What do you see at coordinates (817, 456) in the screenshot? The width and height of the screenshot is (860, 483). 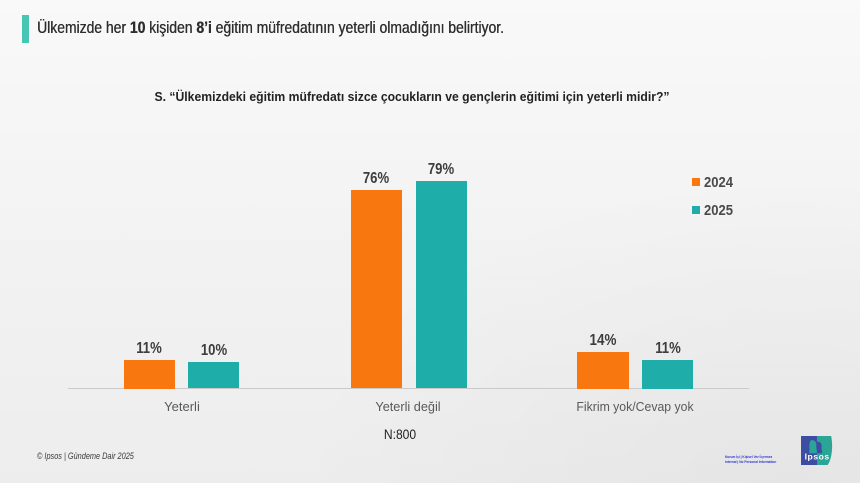 I see `svg-text: Ipsos` at bounding box center [817, 456].